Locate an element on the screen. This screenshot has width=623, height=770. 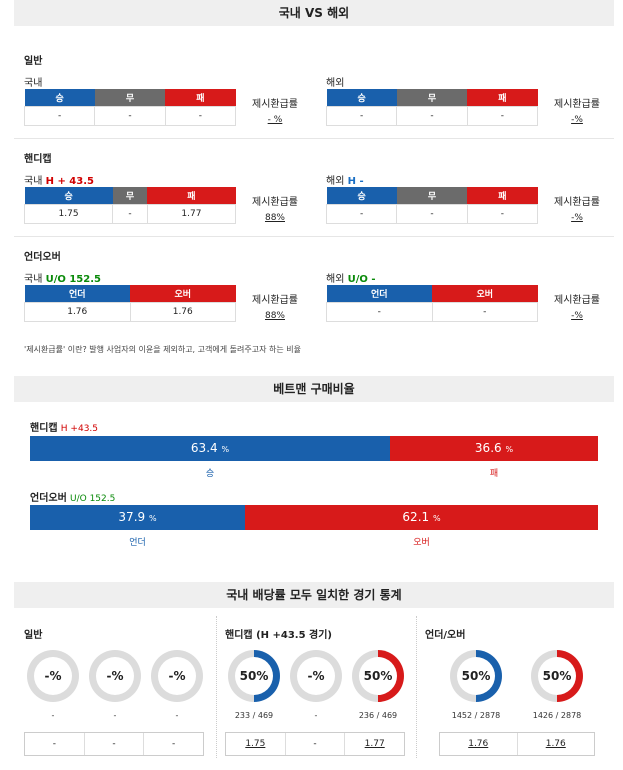
overseas-label: 해외 is located at coordinates (335, 181).